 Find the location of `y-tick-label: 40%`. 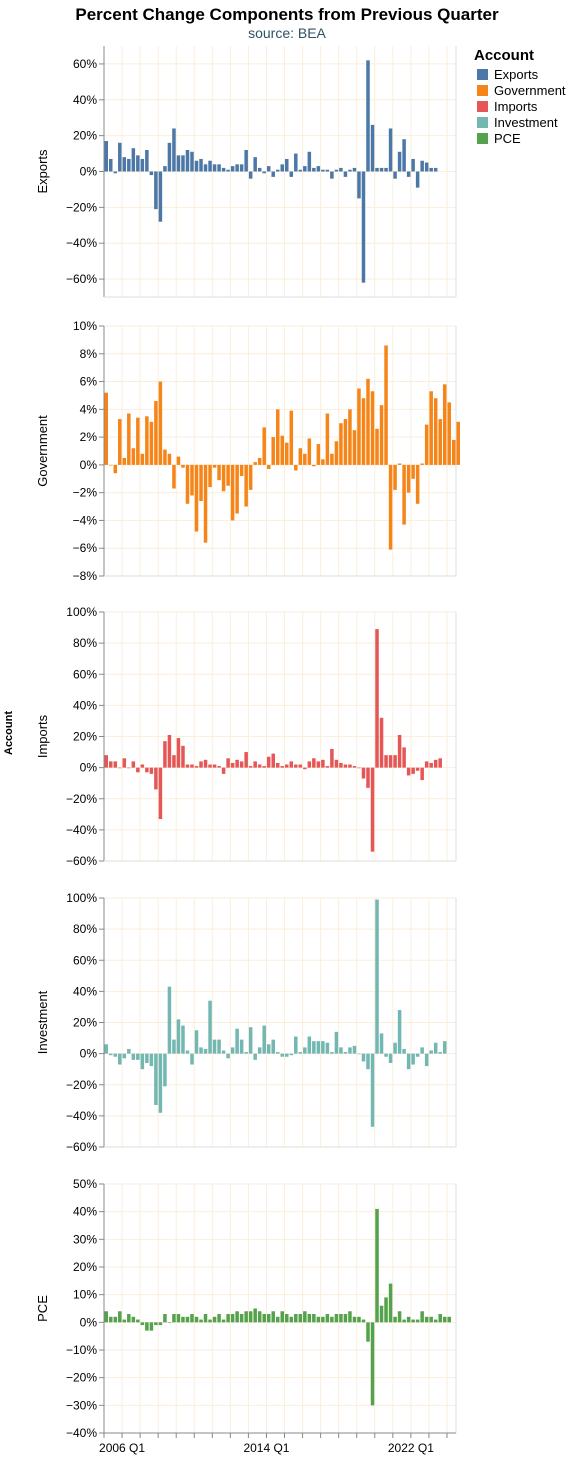

y-tick-label: 40% is located at coordinates (85, 1212).